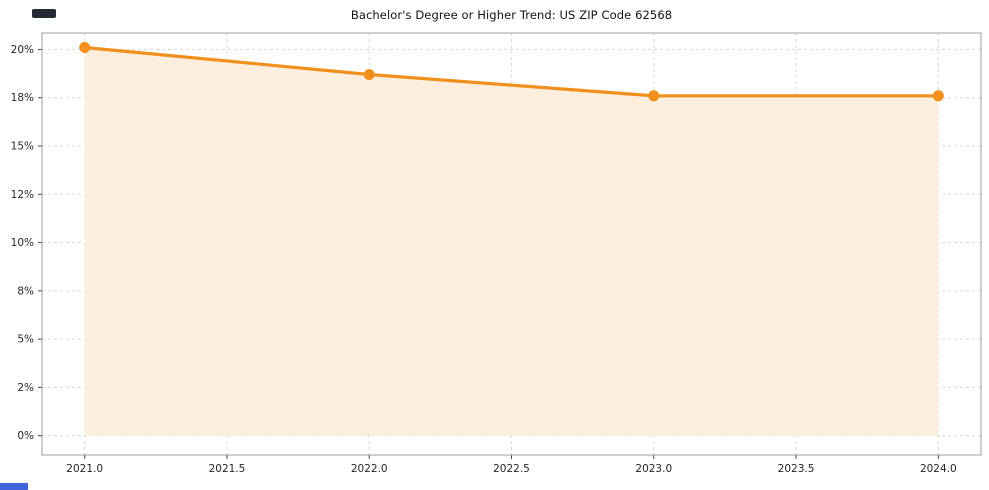 The height and width of the screenshot is (490, 989). What do you see at coordinates (22, 195) in the screenshot?
I see `y-tick-label: 12%` at bounding box center [22, 195].